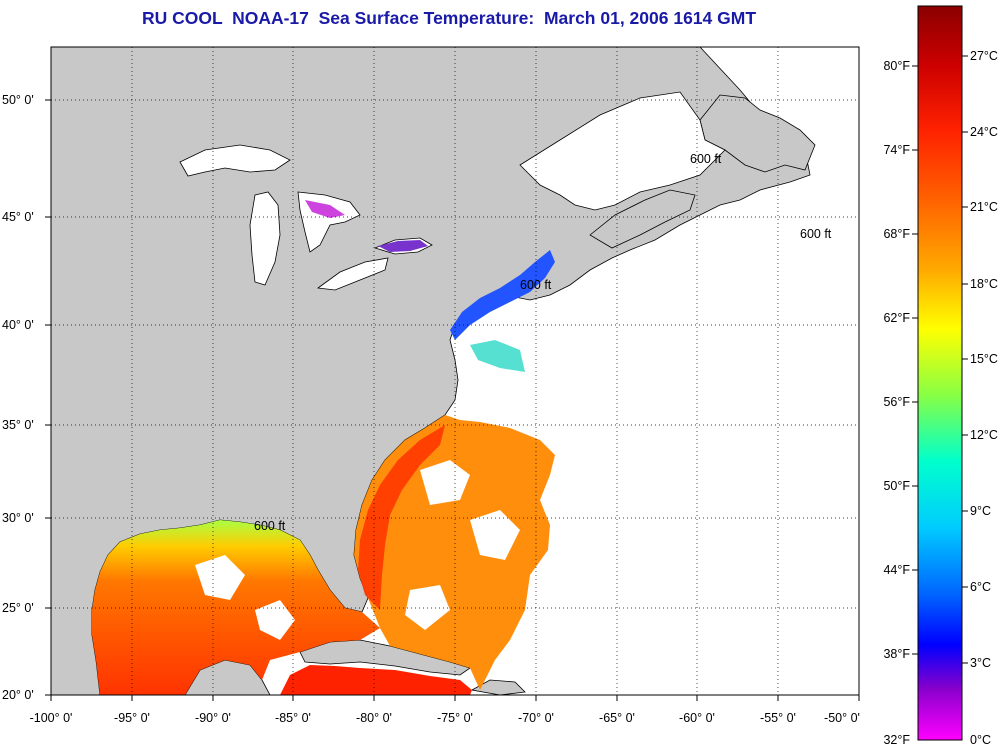 This screenshot has width=1008, height=754. I want to click on sst-gulf-of-mexico, so click(236, 607).